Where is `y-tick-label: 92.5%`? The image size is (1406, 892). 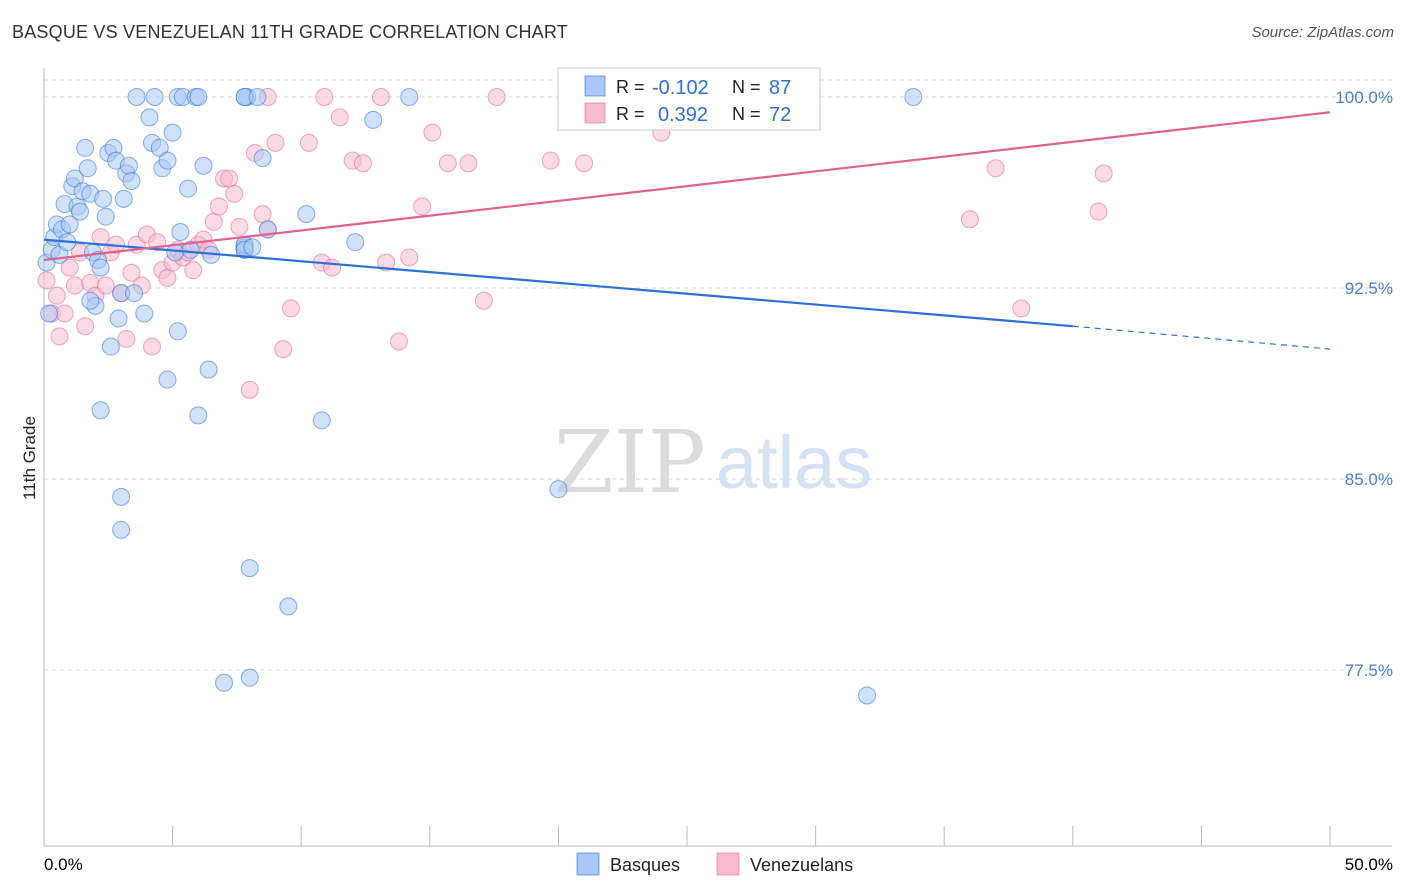
y-tick-label: 92.5% is located at coordinates (1369, 288).